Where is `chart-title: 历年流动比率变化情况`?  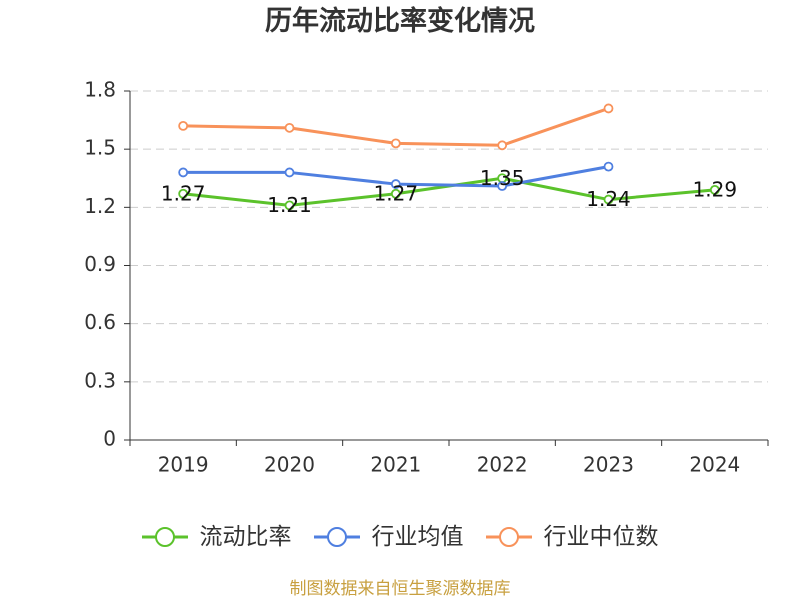
chart-title: 历年流动比率变化情况 is located at coordinates (400, 21).